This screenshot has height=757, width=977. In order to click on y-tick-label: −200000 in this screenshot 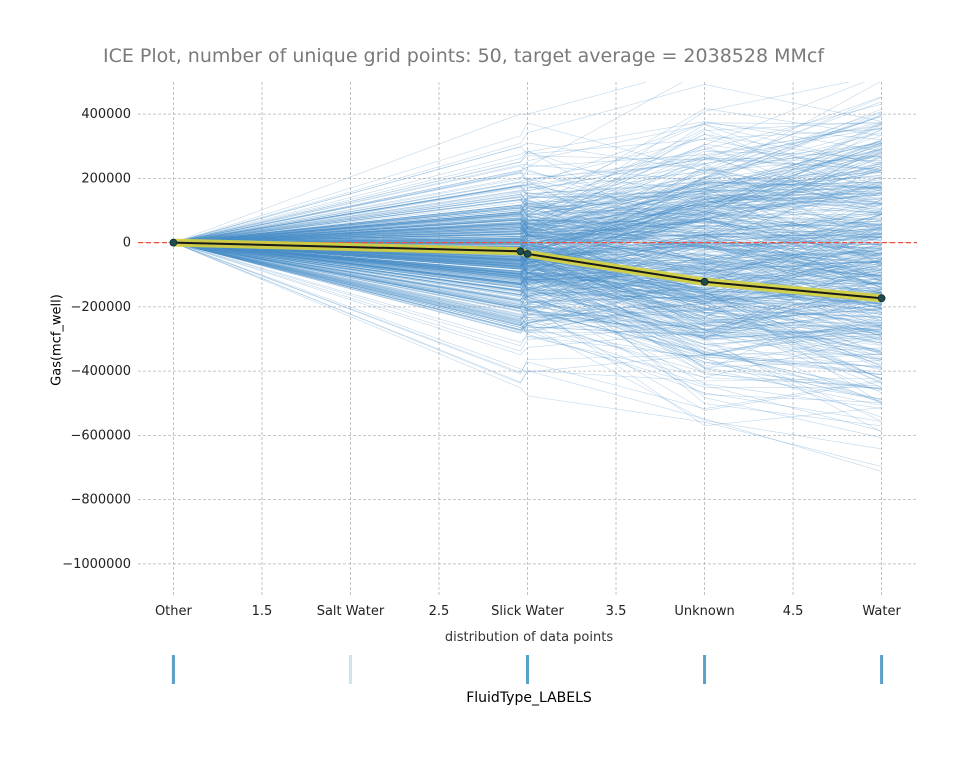, I will do `click(100, 307)`.